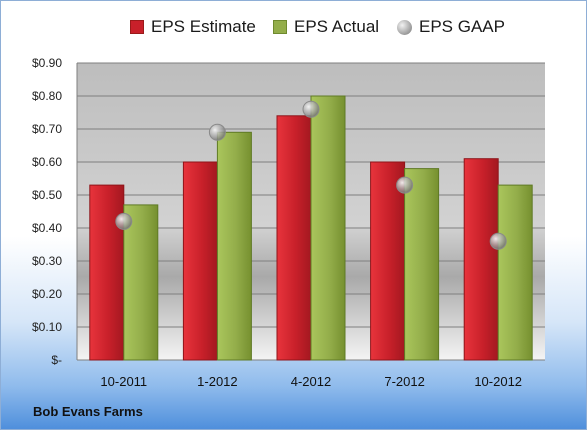 The width and height of the screenshot is (587, 430). I want to click on x-tick-label: 10-2012, so click(498, 381).